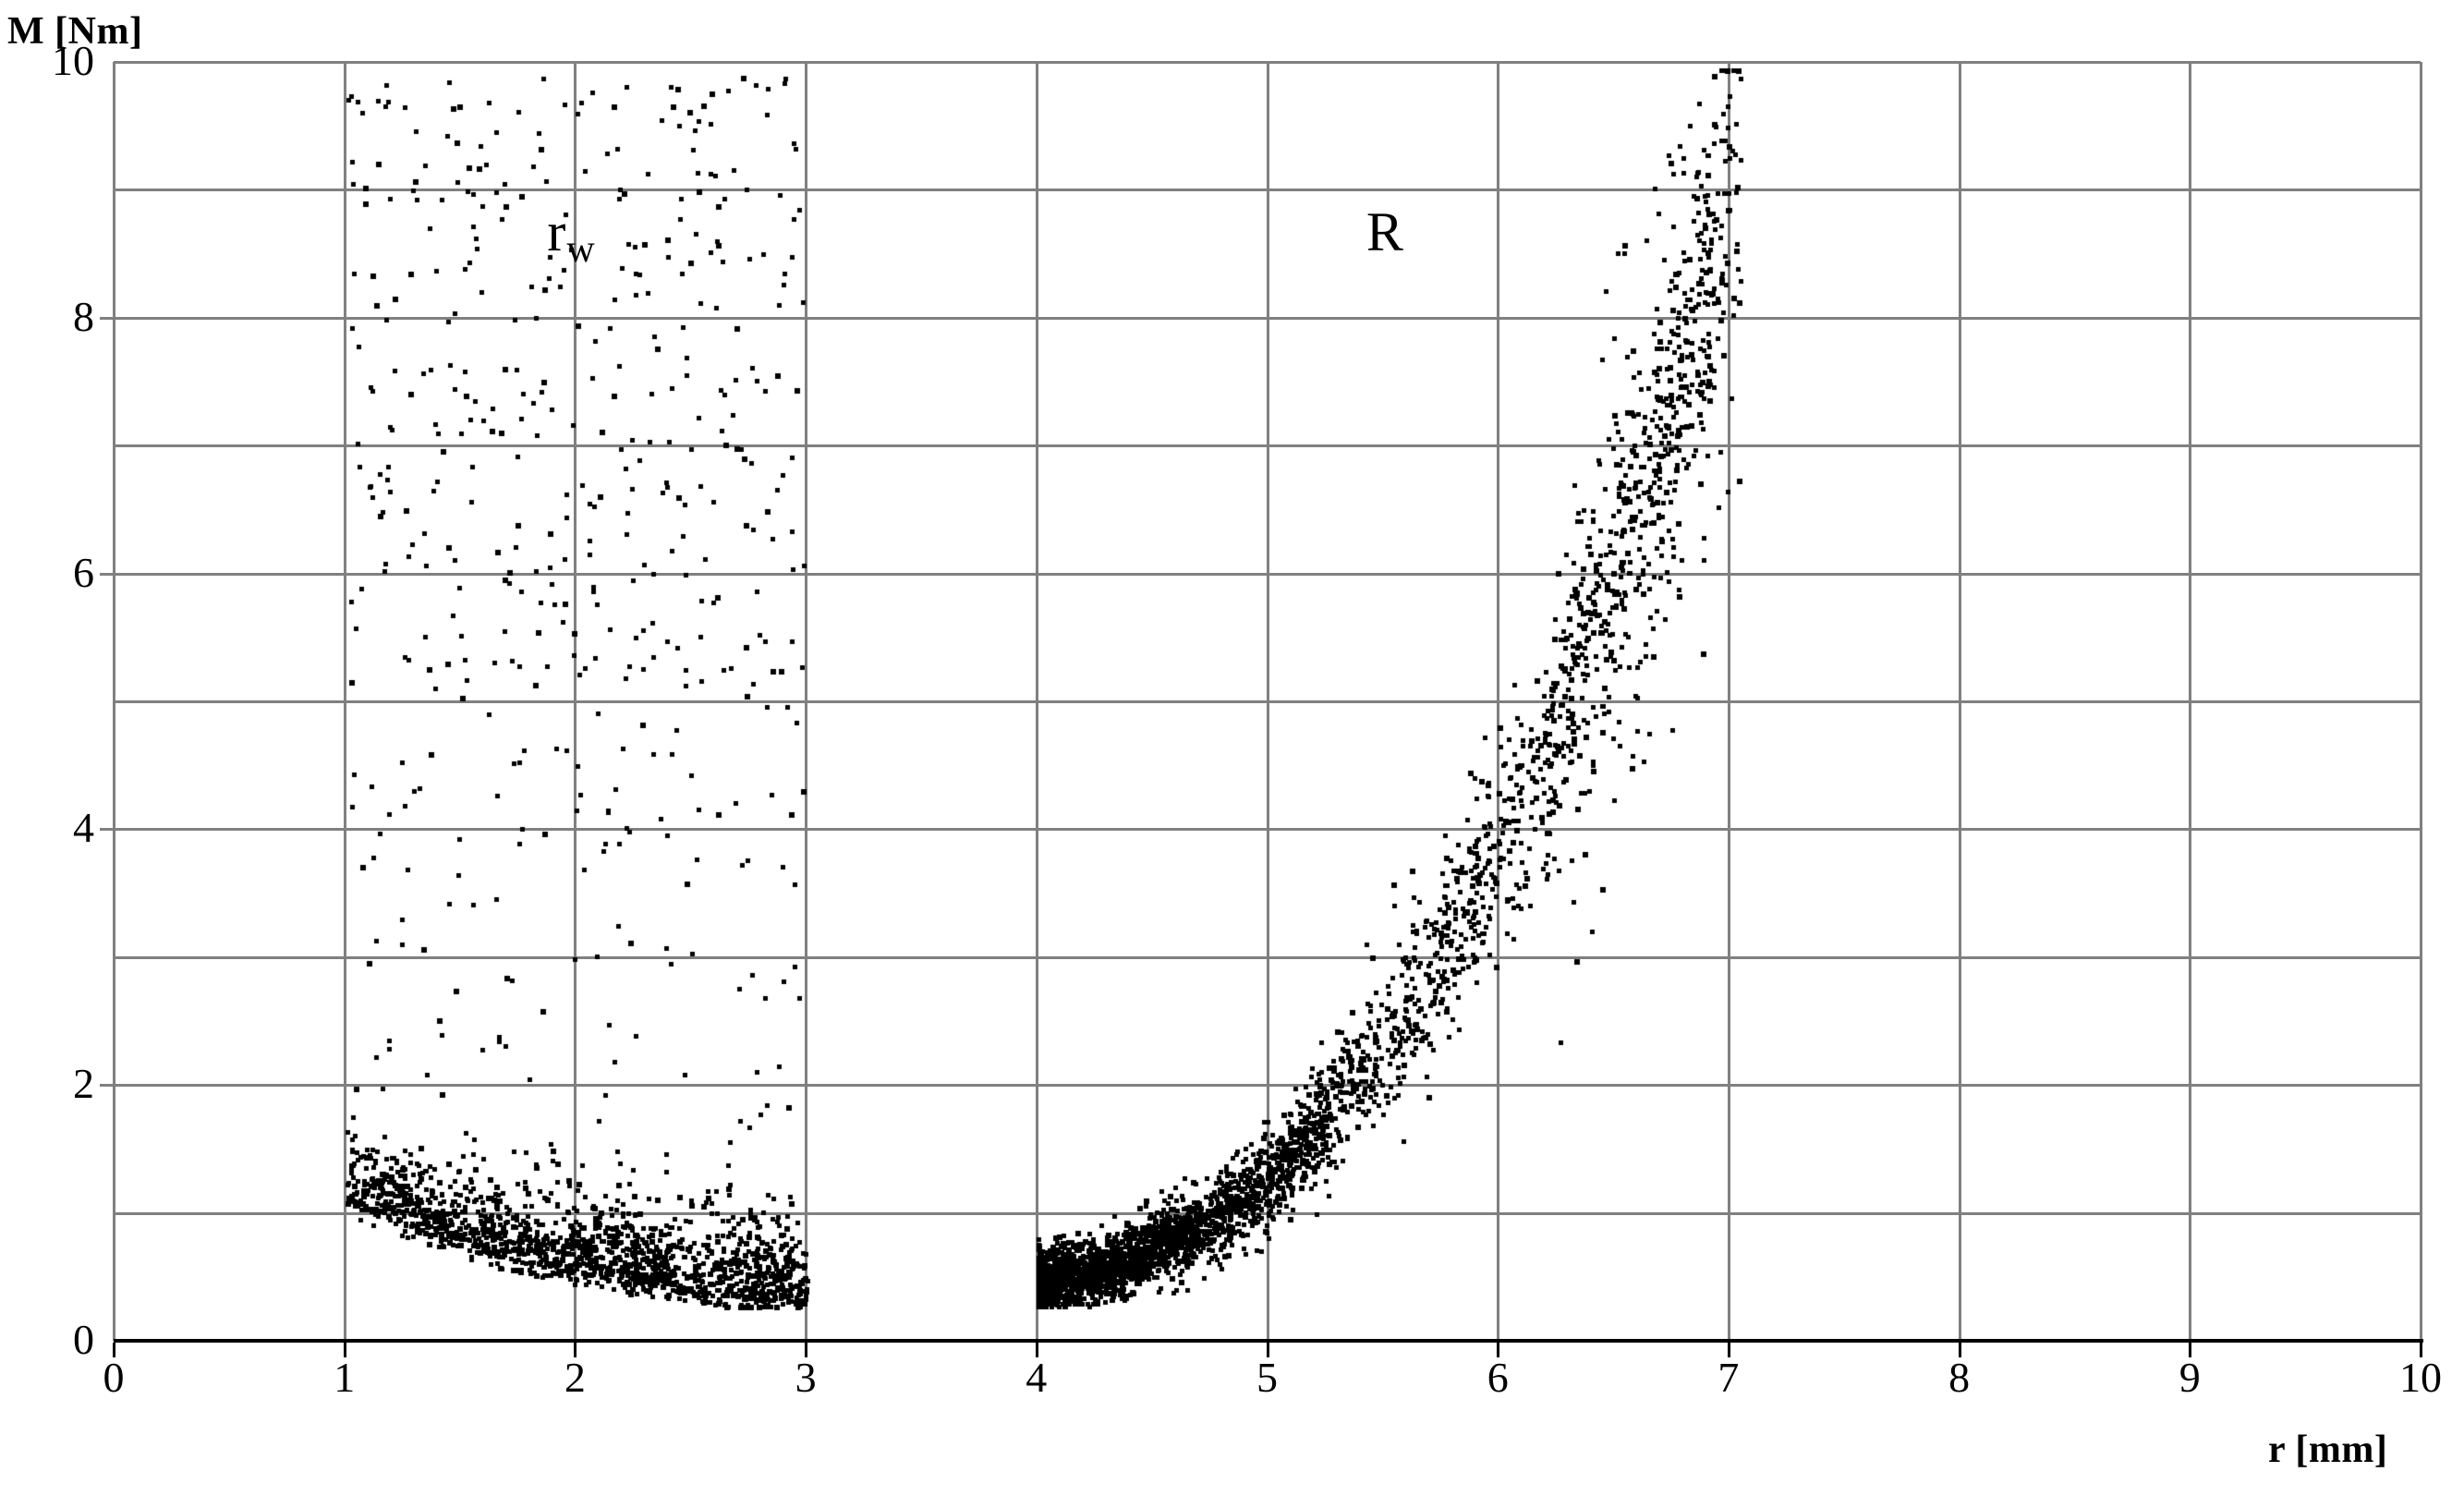  I want to click on y-tick-label: 0, so click(83, 1339).